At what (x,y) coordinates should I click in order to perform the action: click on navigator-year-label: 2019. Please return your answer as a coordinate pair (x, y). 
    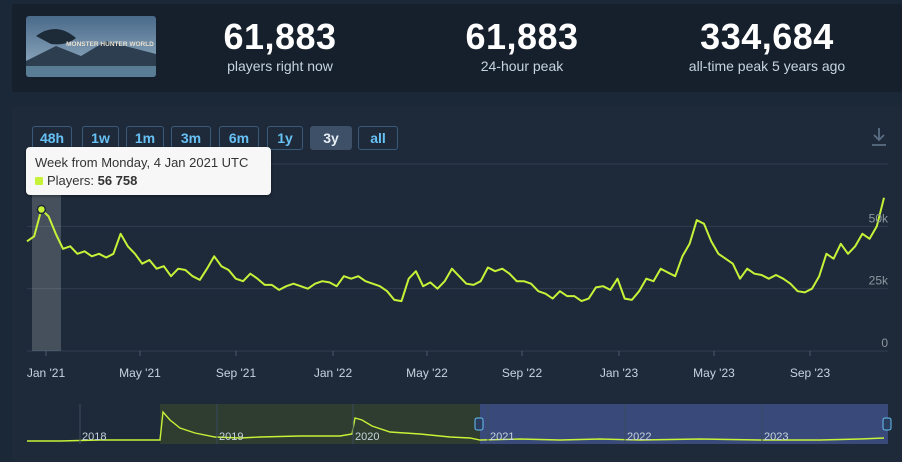
    Looking at the image, I should click on (231, 437).